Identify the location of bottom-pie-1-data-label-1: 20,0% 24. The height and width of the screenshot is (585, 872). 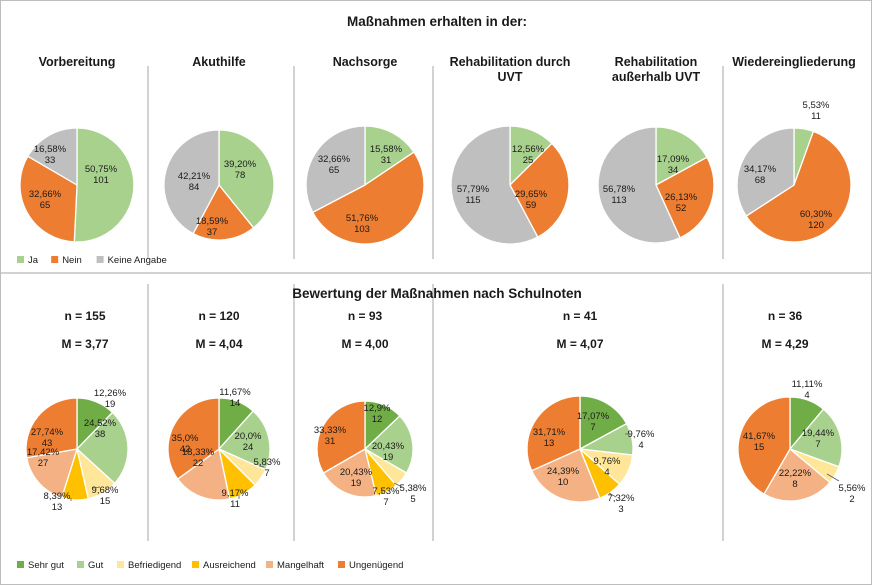
(248, 442).